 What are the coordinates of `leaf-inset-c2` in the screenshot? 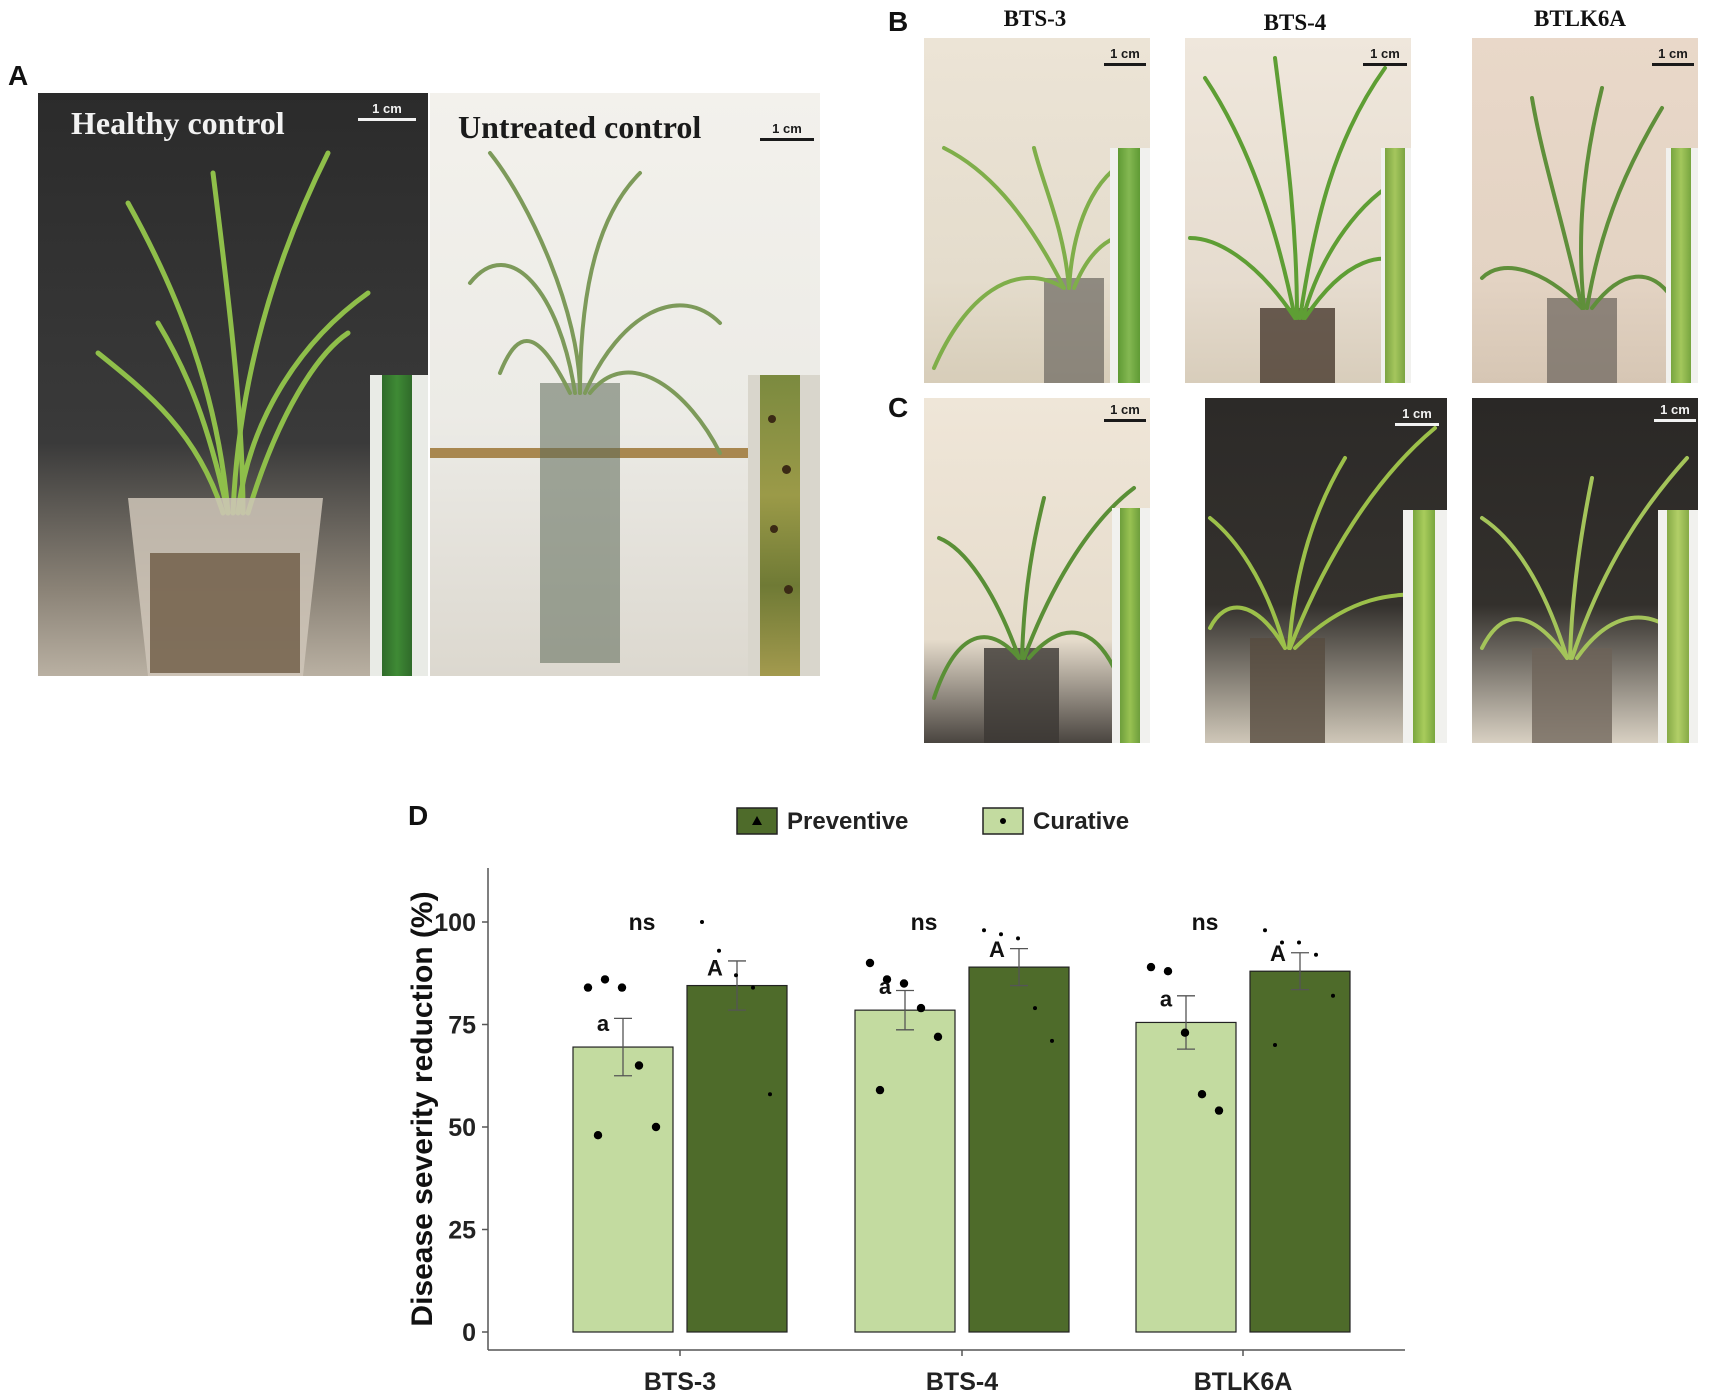 It's located at (1425, 626).